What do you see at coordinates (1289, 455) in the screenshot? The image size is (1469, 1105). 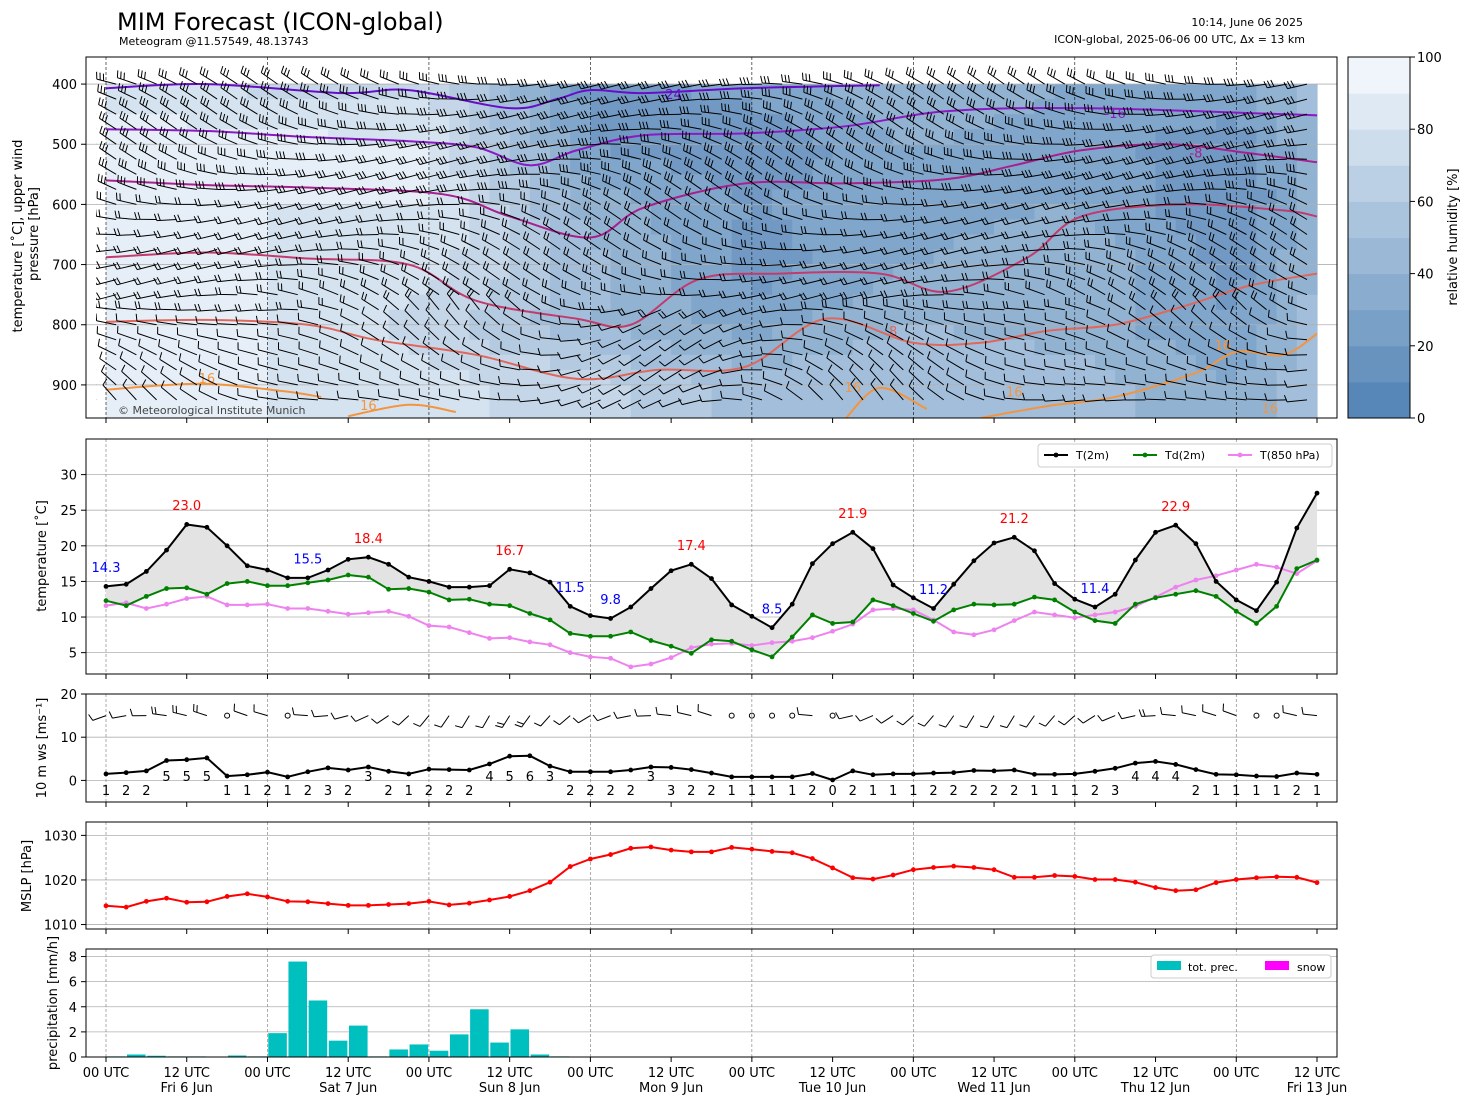 I see `legend-entry: T(850 hPa)` at bounding box center [1289, 455].